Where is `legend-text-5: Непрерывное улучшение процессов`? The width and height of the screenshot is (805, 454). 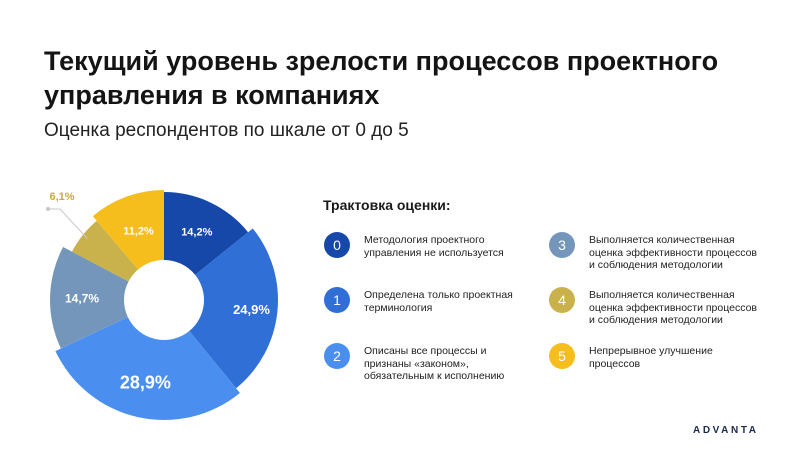 legend-text-5: Непрерывное улучшение процессов is located at coordinates (651, 357).